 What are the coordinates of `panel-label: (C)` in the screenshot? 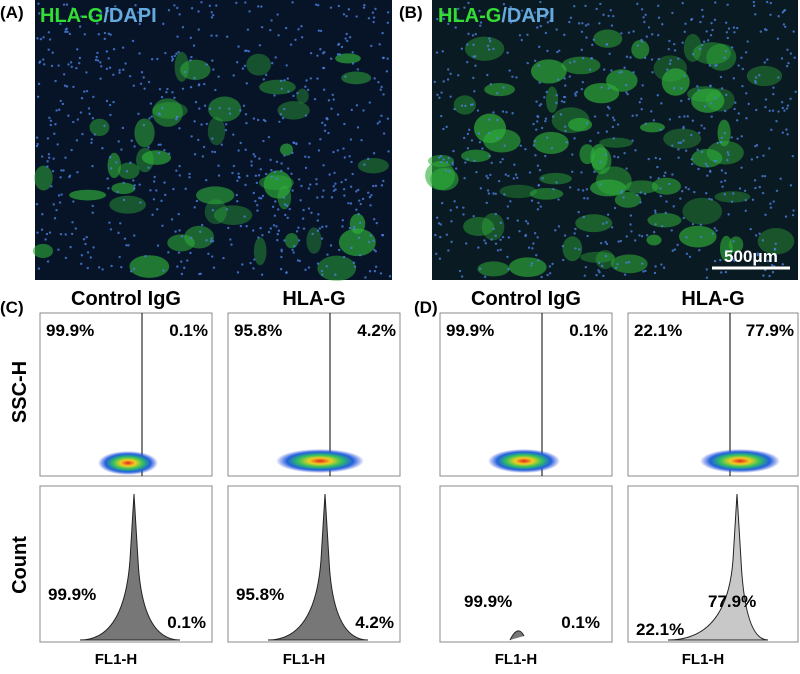 It's located at (12, 307).